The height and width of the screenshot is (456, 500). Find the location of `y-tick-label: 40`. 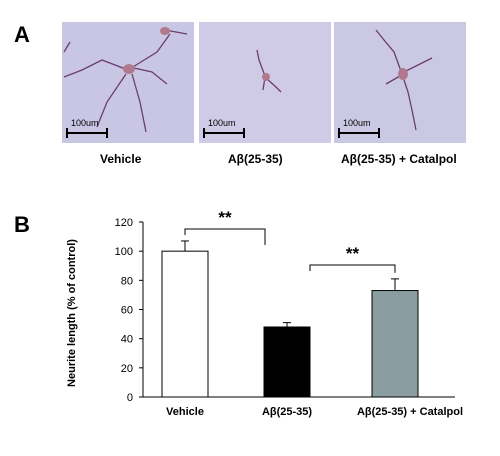

y-tick-label: 40 is located at coordinates (127, 340).